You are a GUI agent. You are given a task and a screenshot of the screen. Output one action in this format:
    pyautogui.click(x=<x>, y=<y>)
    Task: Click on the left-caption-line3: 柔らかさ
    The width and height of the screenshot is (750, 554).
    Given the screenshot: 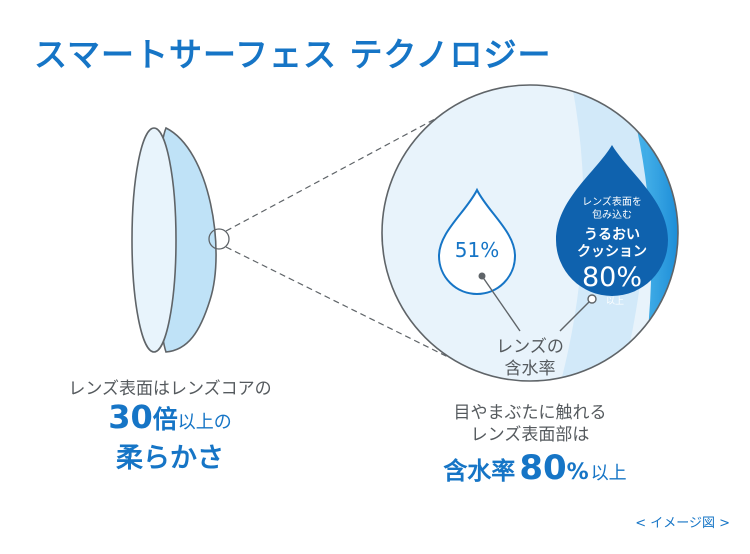 What is the action you would take?
    pyautogui.click(x=170, y=458)
    